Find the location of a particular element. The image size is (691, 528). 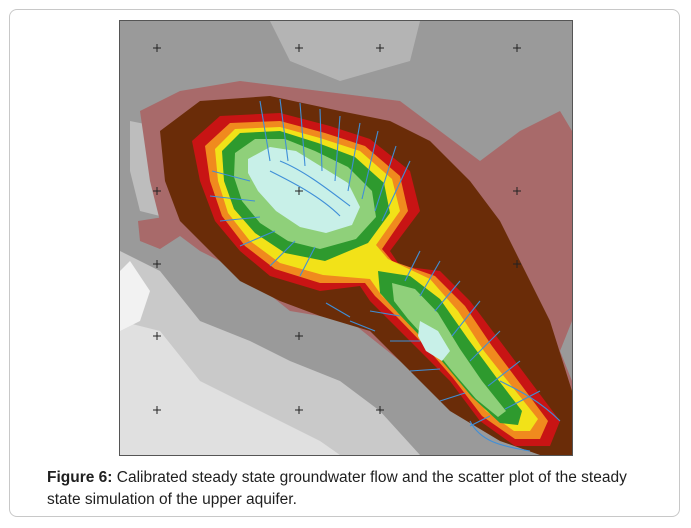

figure-label: Figure 6: is located at coordinates (80, 477).